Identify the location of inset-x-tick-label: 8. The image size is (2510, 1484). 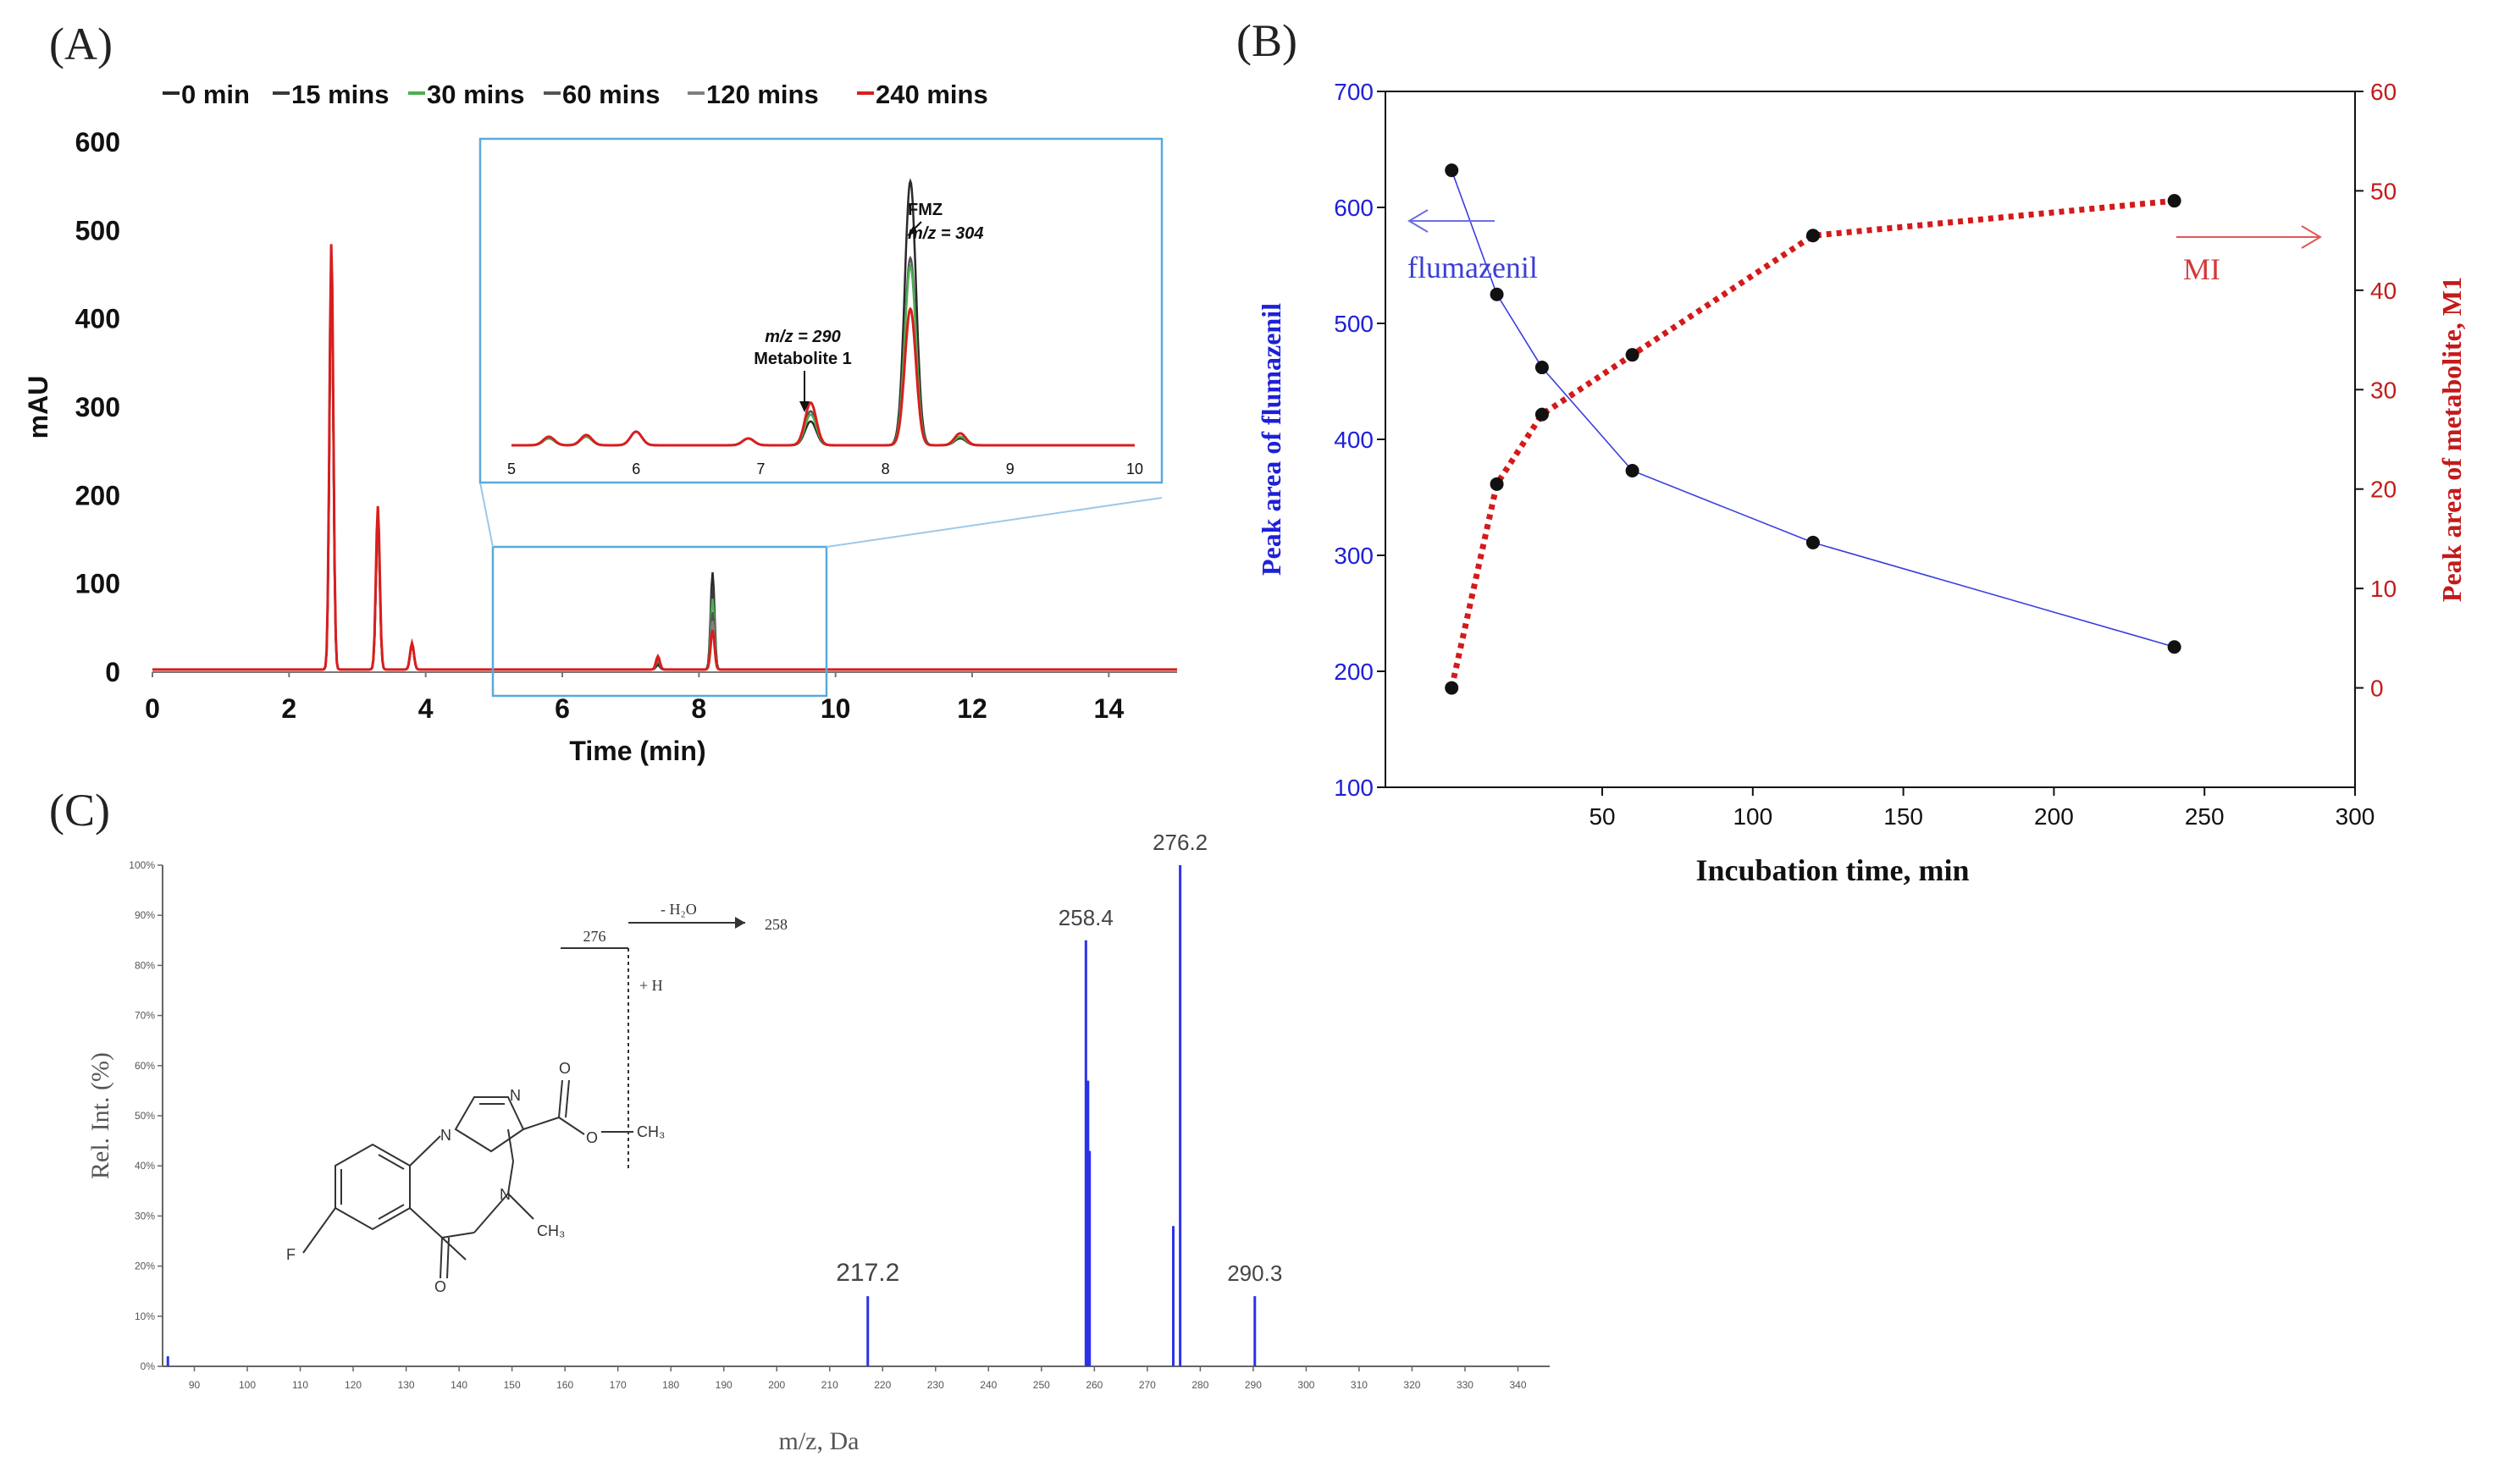
(886, 469).